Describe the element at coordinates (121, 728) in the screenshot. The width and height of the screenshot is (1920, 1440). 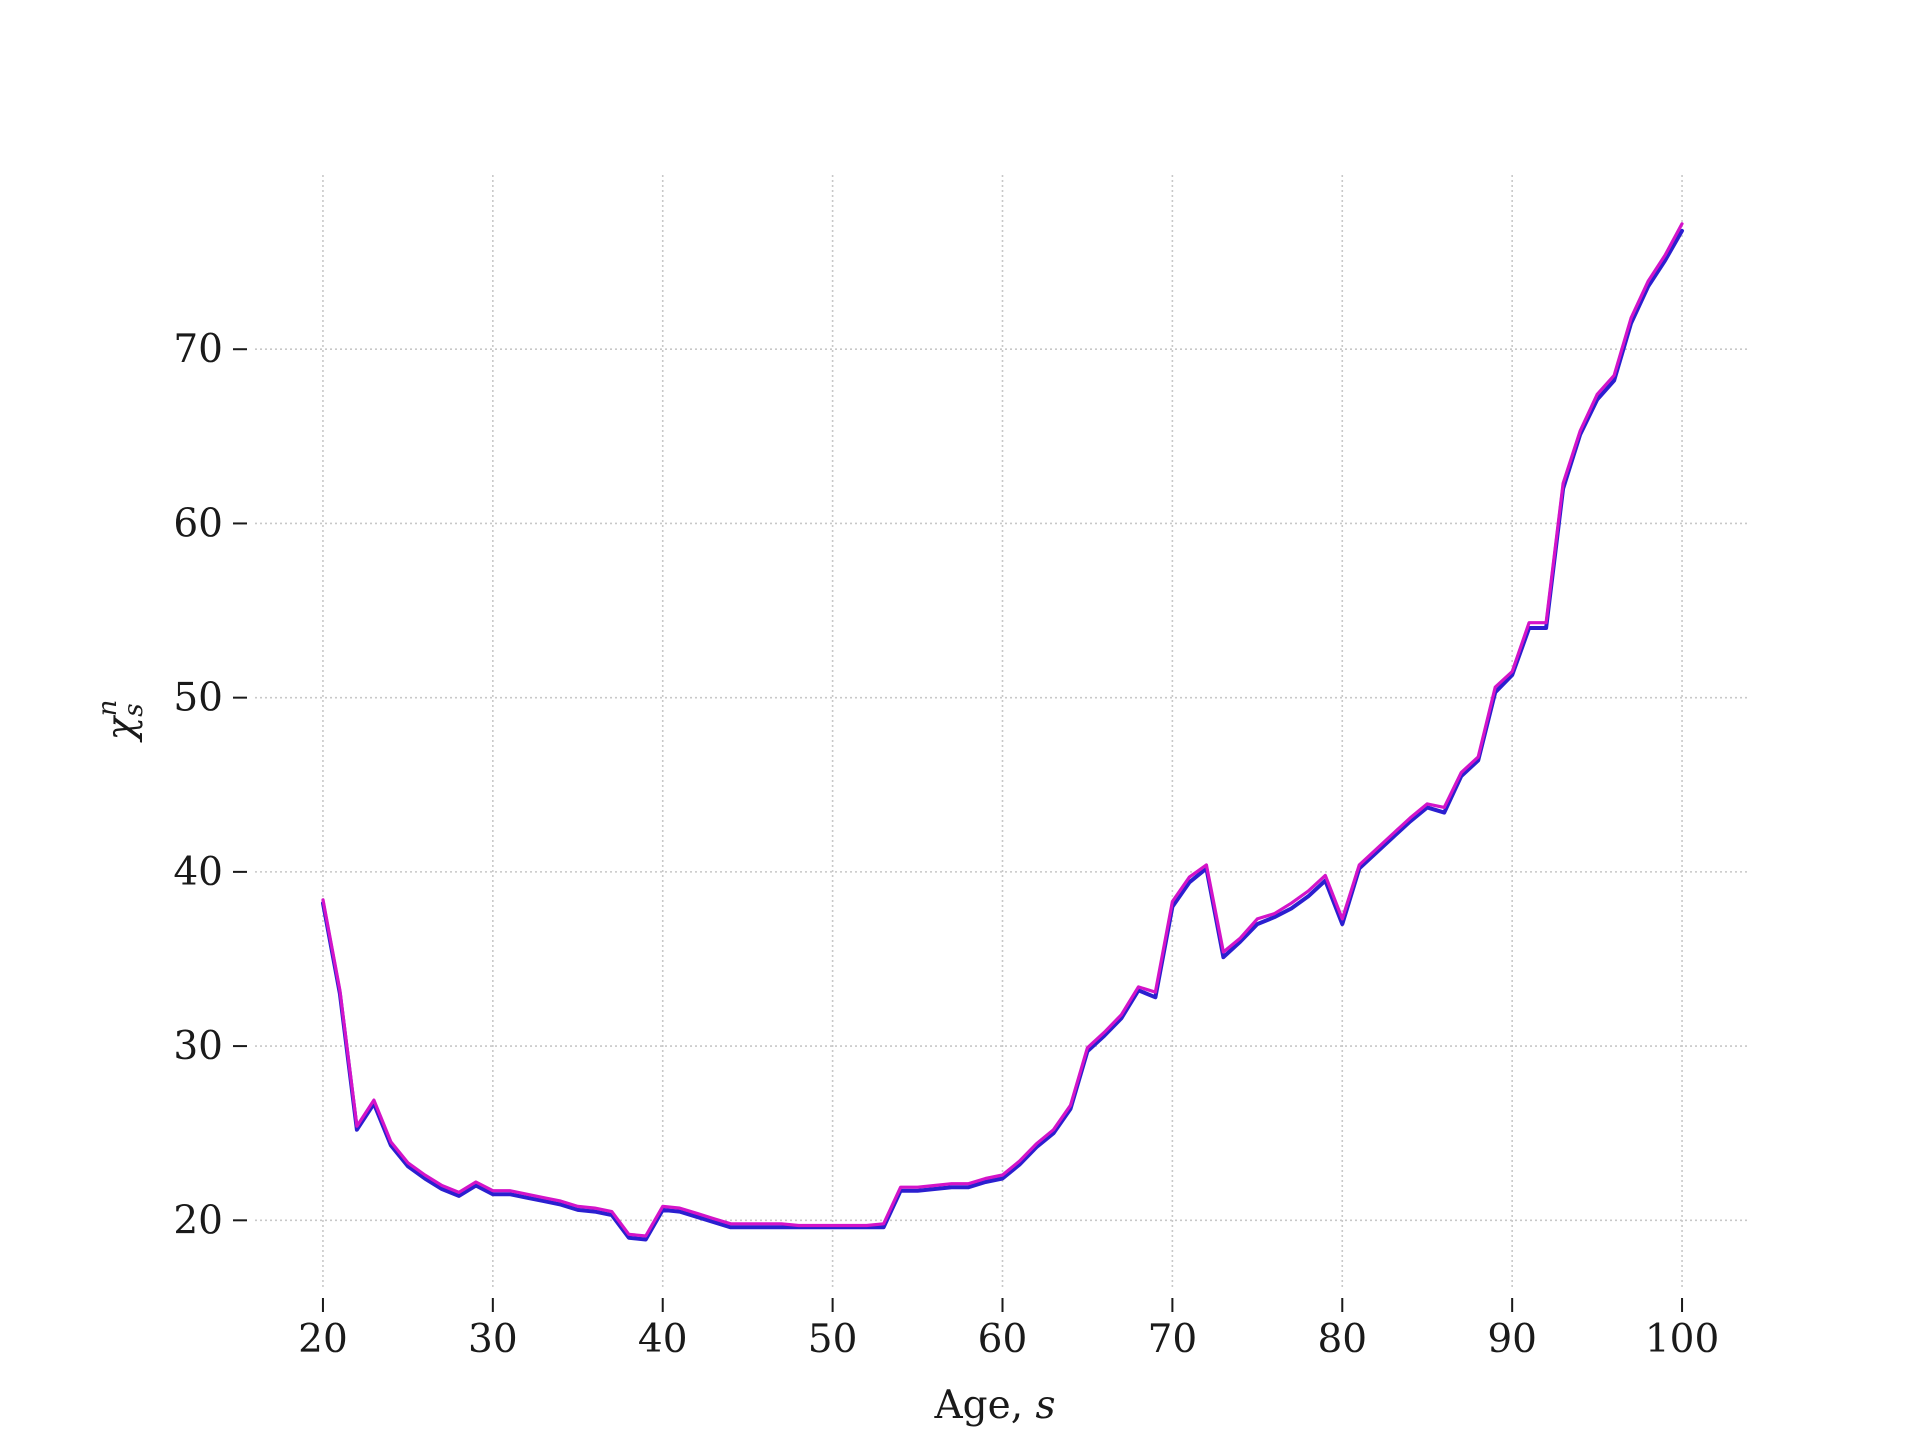
I see `y-axis-label-symbol: χ` at that location.